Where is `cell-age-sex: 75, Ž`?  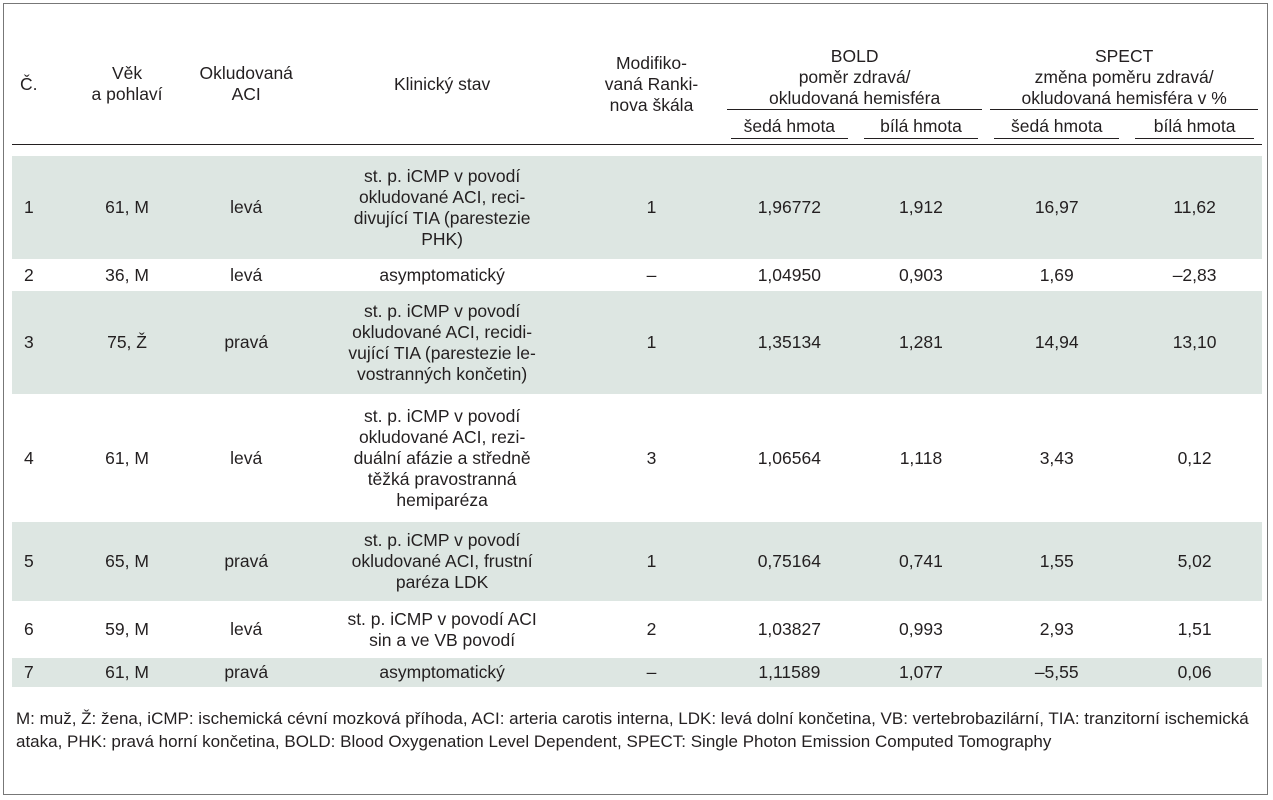 cell-age-sex: 75, Ž is located at coordinates (127, 342).